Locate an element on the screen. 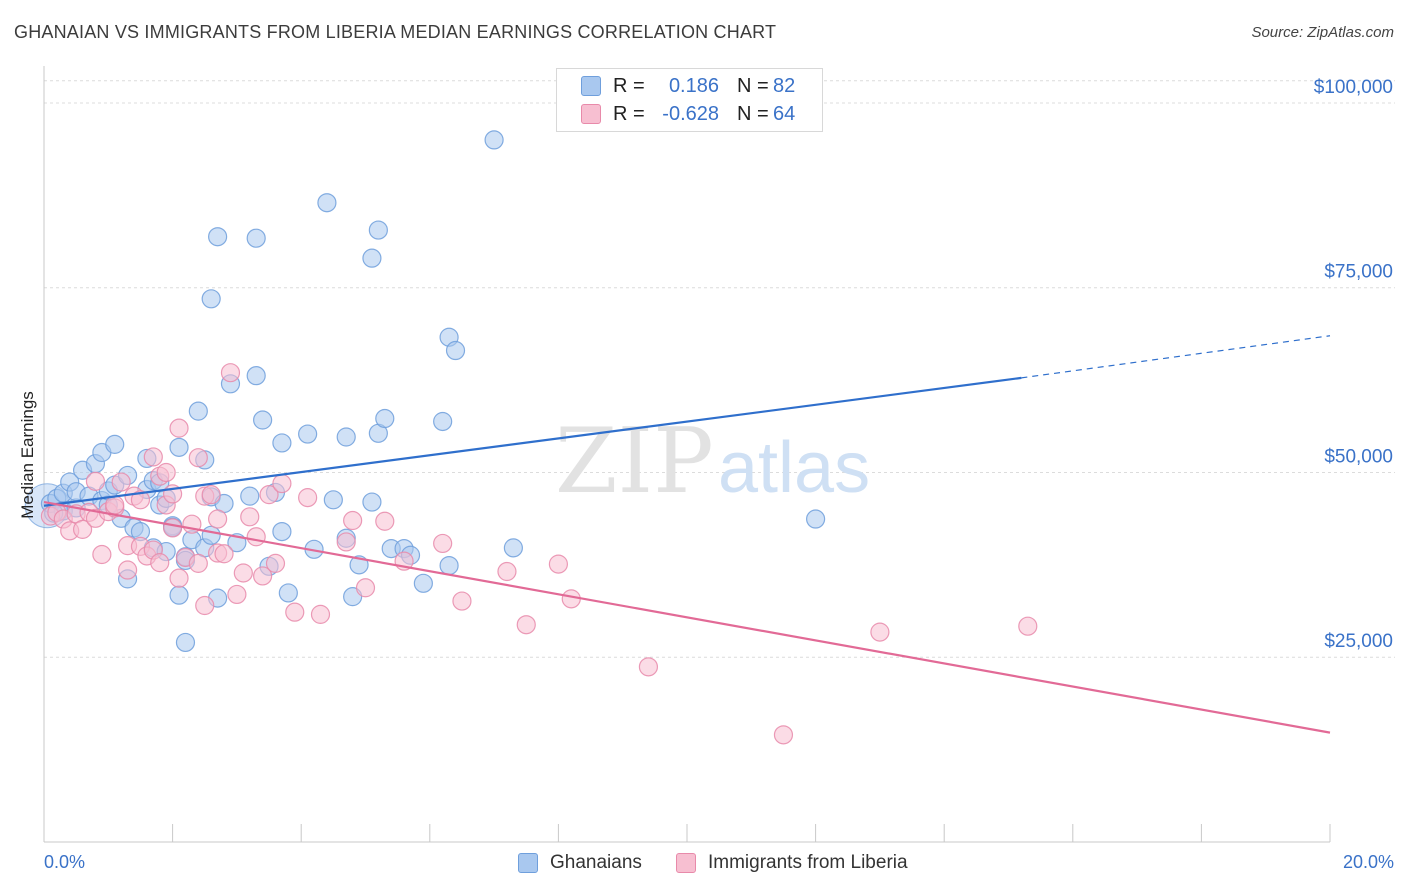 This screenshot has width=1406, height=892. y-tick-label: $25,000 is located at coordinates (1358, 641).